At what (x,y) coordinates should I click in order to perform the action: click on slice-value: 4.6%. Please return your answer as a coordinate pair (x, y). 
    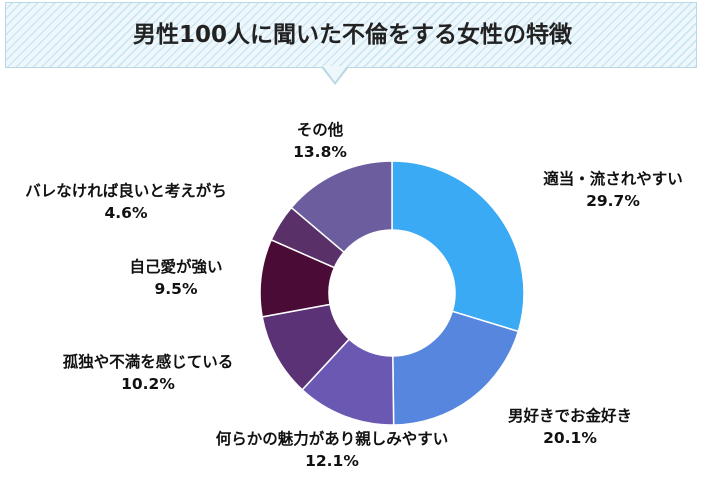
    Looking at the image, I should click on (126, 213).